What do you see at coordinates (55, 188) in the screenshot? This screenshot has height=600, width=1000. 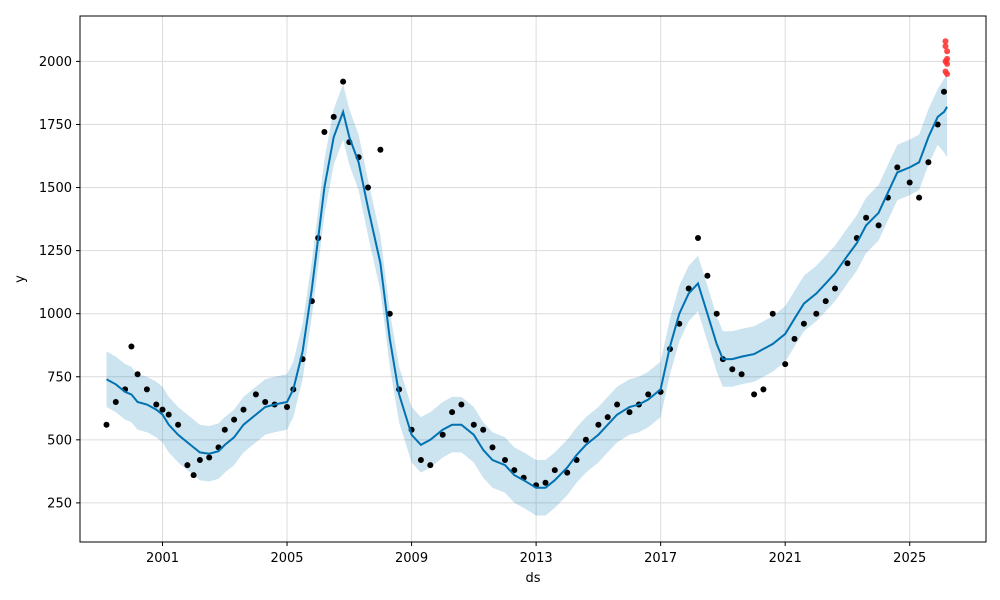 I see `y-tick-label: 1500` at bounding box center [55, 188].